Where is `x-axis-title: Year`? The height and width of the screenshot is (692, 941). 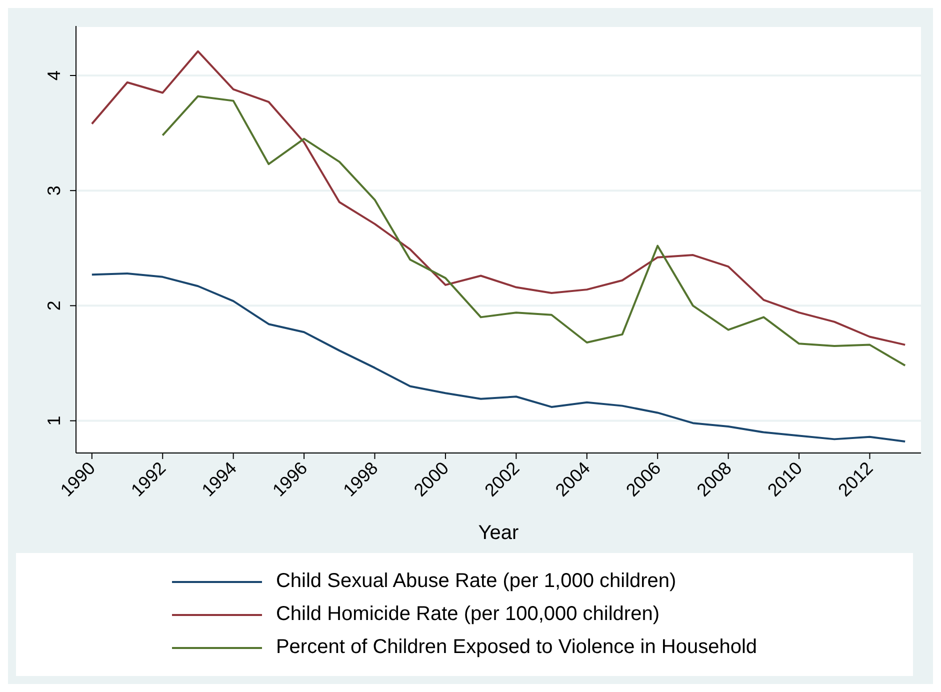 x-axis-title: Year is located at coordinates (499, 533).